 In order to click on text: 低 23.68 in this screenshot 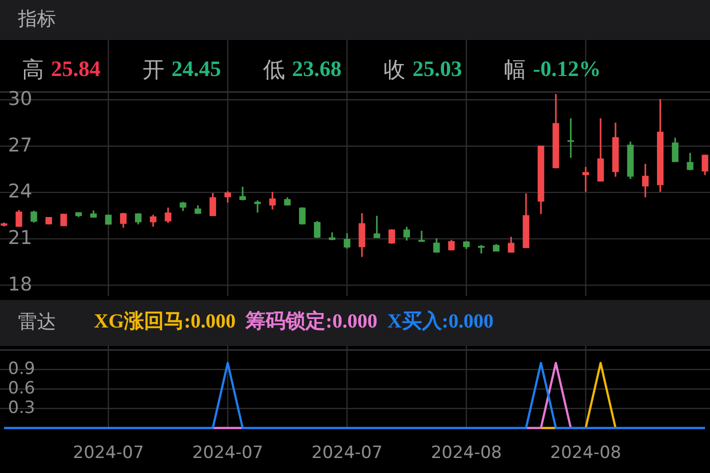, I will do `click(302, 70)`.